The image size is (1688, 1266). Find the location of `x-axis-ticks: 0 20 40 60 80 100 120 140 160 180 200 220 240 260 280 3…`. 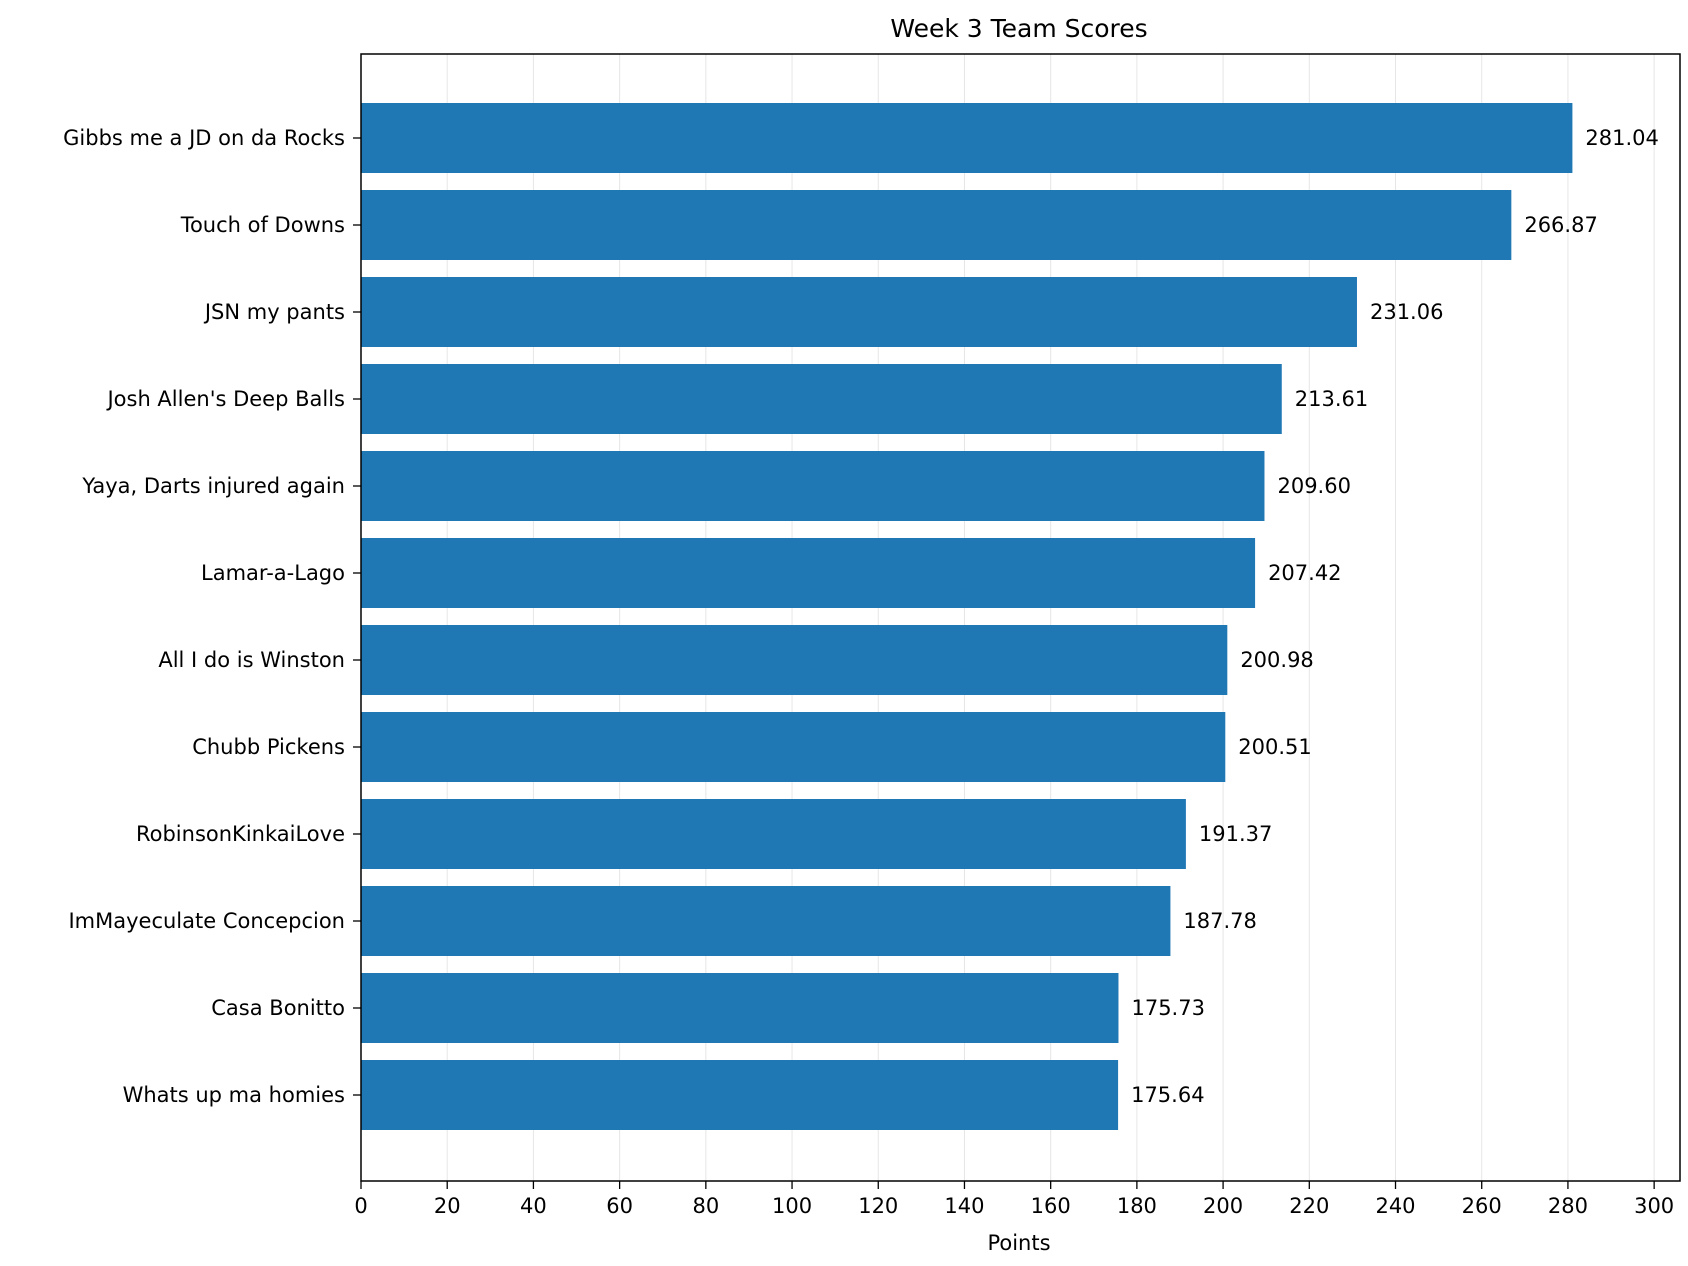

x-axis-ticks: 0 20 40 60 80 100 120 140 160 180 200 220 240 260 280 3… is located at coordinates (1014, 1199).